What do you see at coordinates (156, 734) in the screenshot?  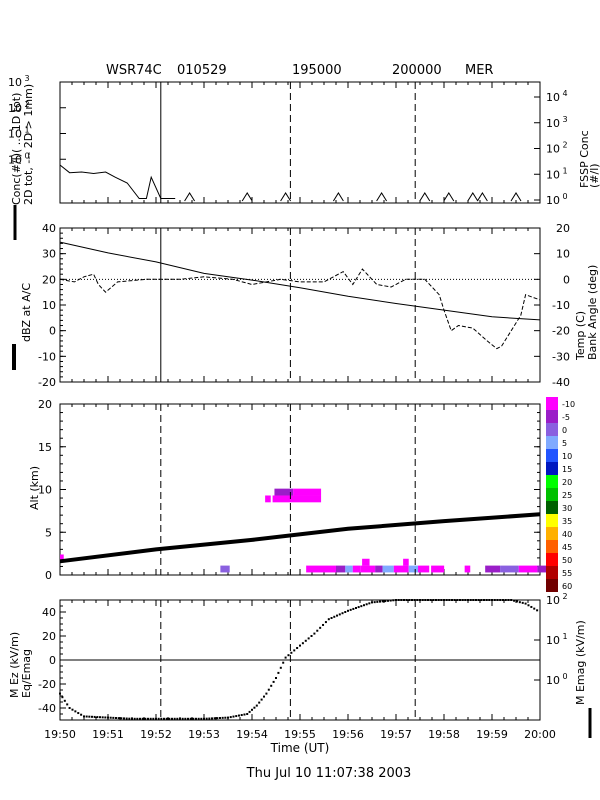 I see `x-tick-label: 19:52` at bounding box center [156, 734].